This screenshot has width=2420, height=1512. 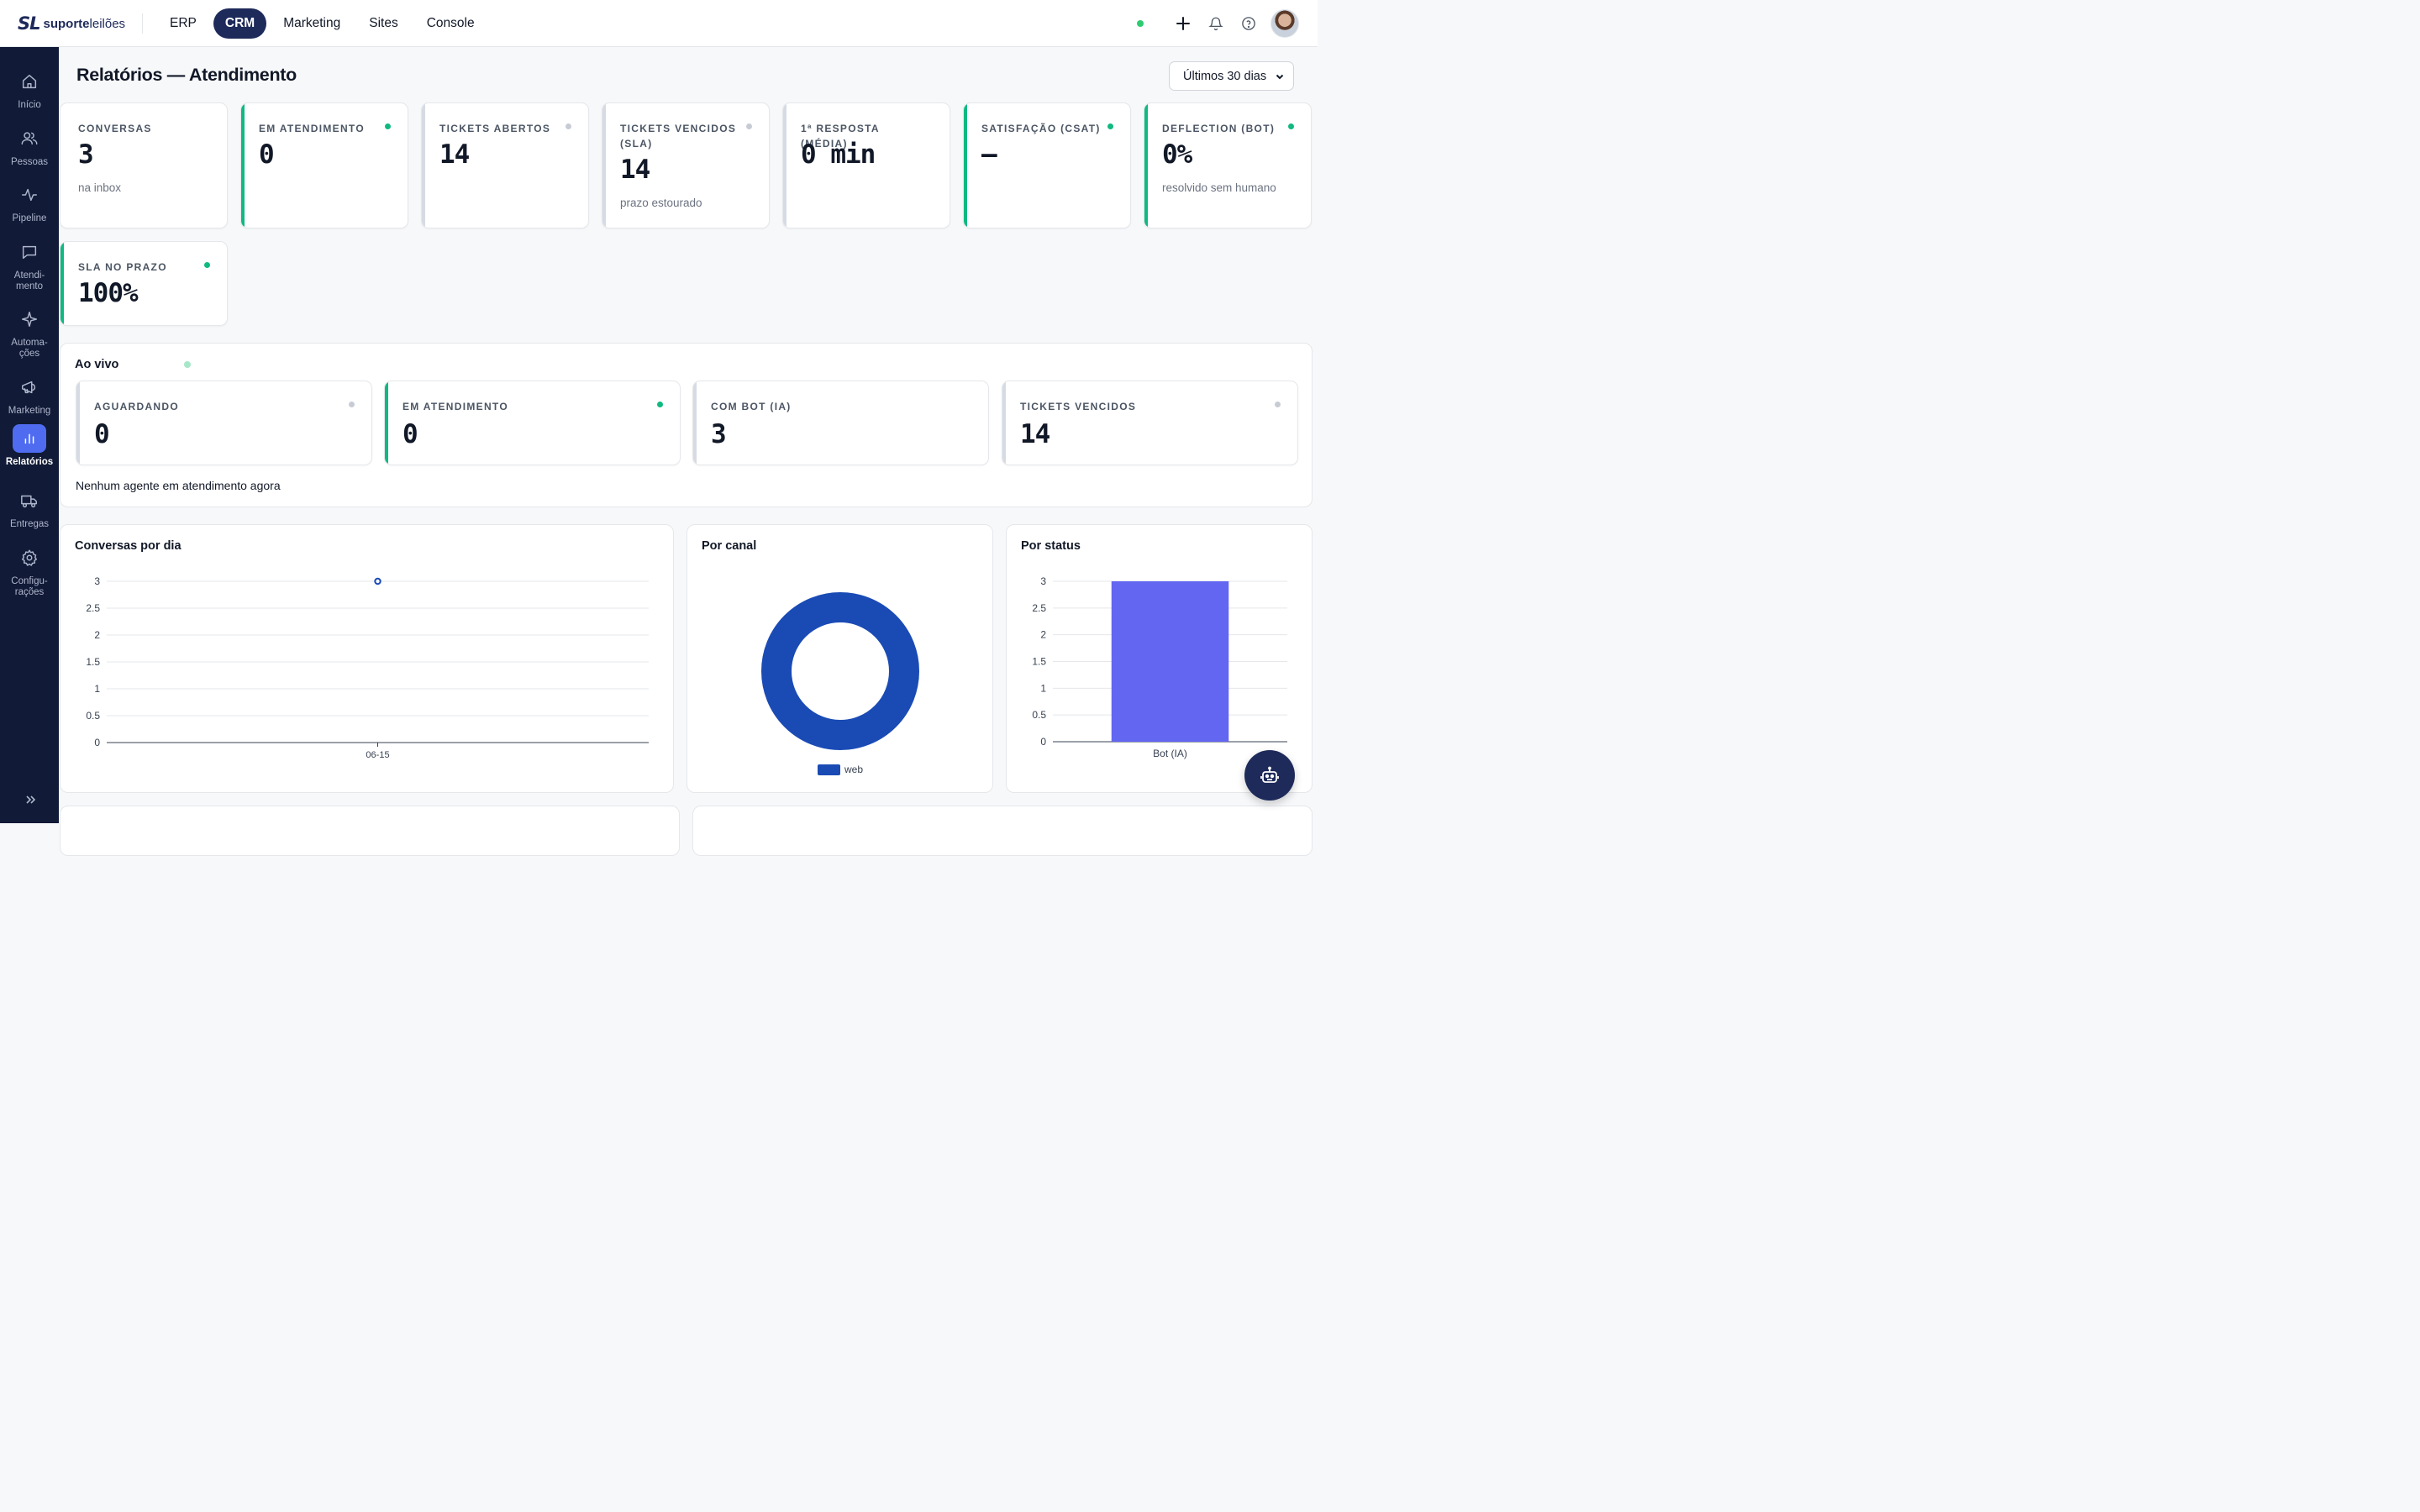 I want to click on bar, so click(x=1170, y=661).